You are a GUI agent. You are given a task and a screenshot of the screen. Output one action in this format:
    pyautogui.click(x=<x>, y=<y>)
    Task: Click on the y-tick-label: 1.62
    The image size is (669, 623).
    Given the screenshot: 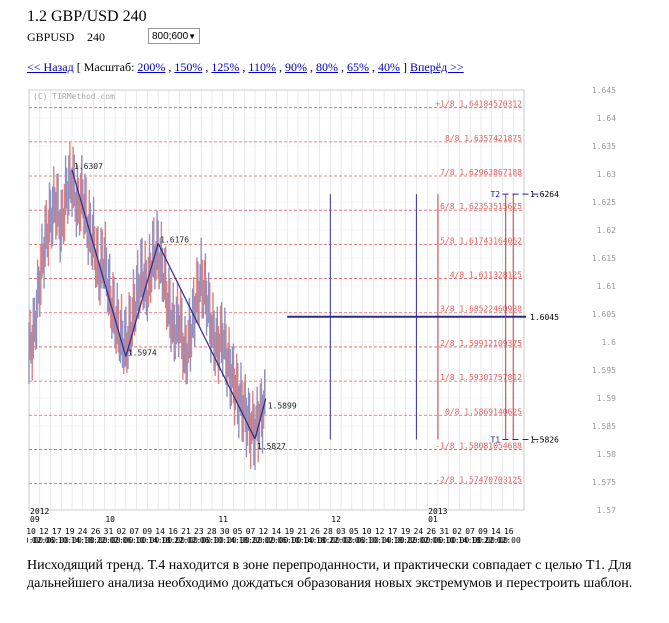 What is the action you would take?
    pyautogui.click(x=606, y=230)
    